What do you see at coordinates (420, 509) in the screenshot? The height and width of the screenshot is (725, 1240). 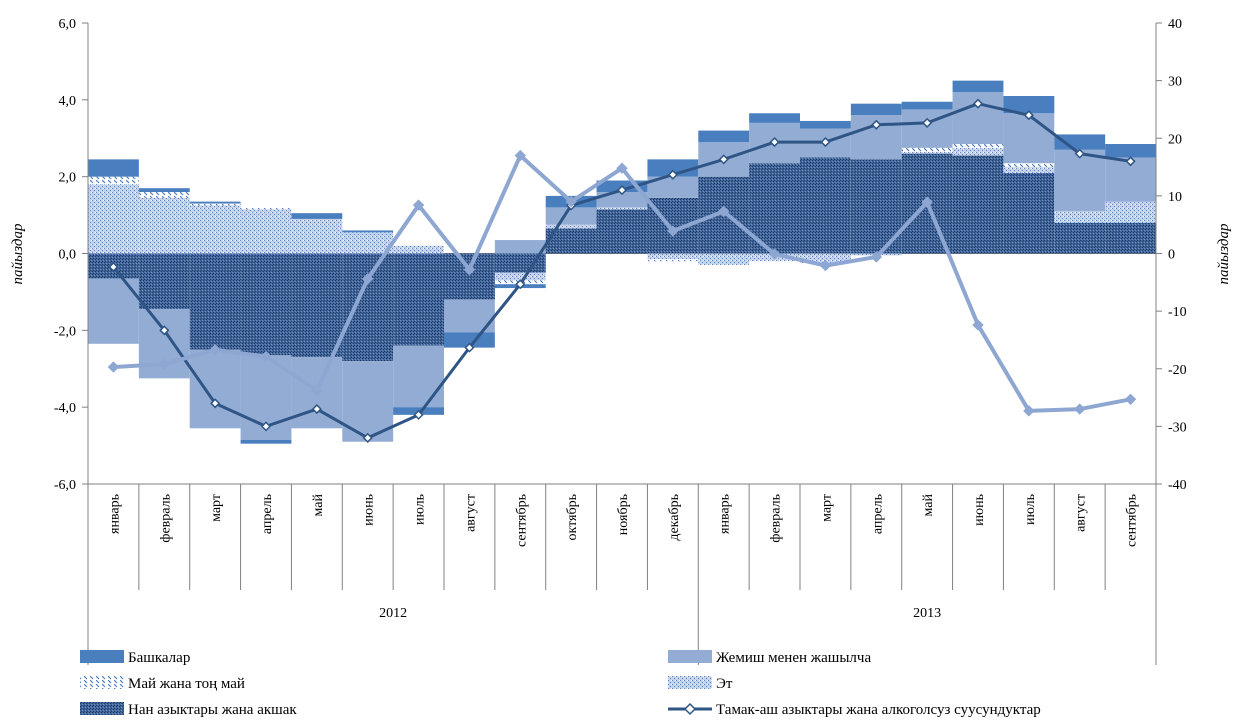 I see `x-tick-label: июль` at bounding box center [420, 509].